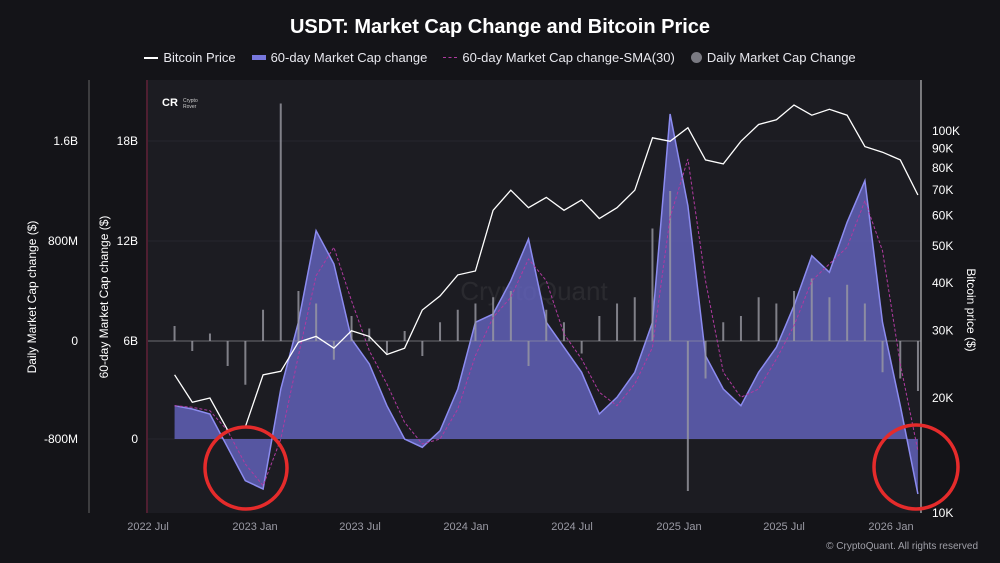  I want to click on price-axis-tick: 90K, so click(942, 148).